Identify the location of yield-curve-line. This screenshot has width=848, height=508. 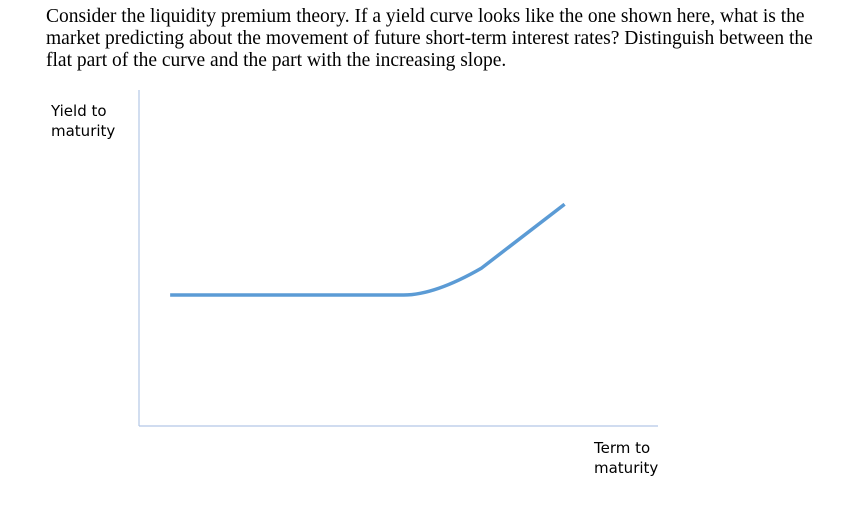
(368, 249).